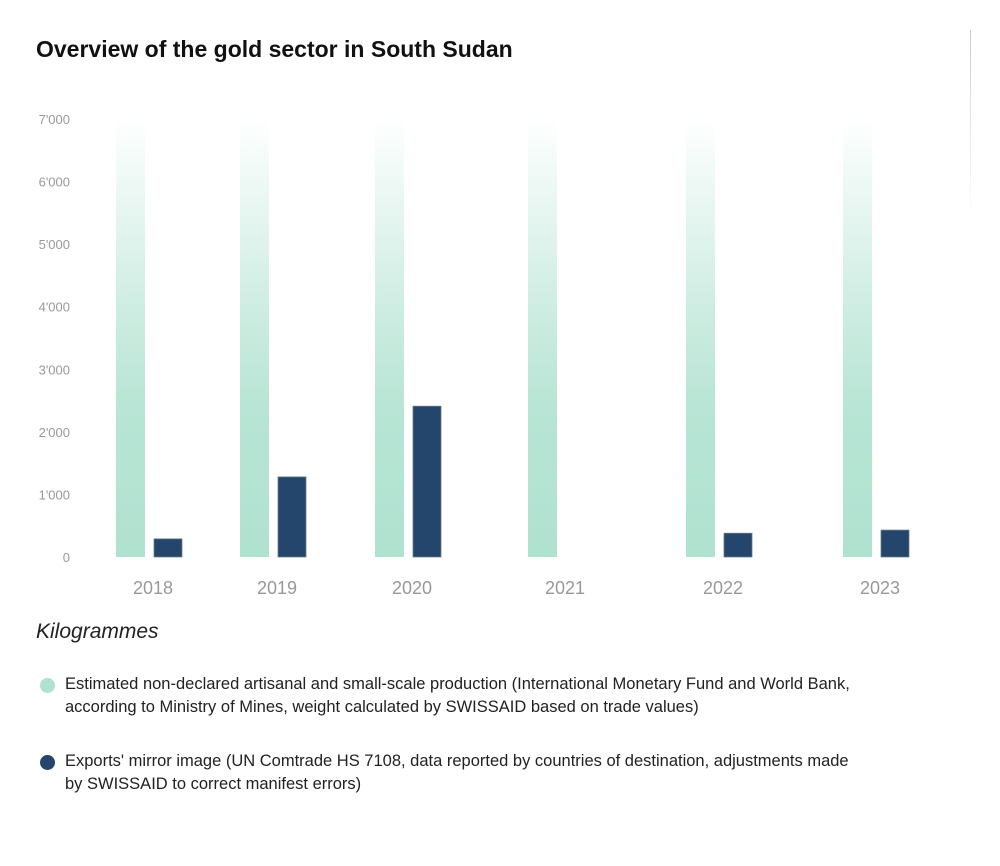 The width and height of the screenshot is (1000, 866). Describe the element at coordinates (427, 481) in the screenshot. I see `bar-exports-2020` at that location.